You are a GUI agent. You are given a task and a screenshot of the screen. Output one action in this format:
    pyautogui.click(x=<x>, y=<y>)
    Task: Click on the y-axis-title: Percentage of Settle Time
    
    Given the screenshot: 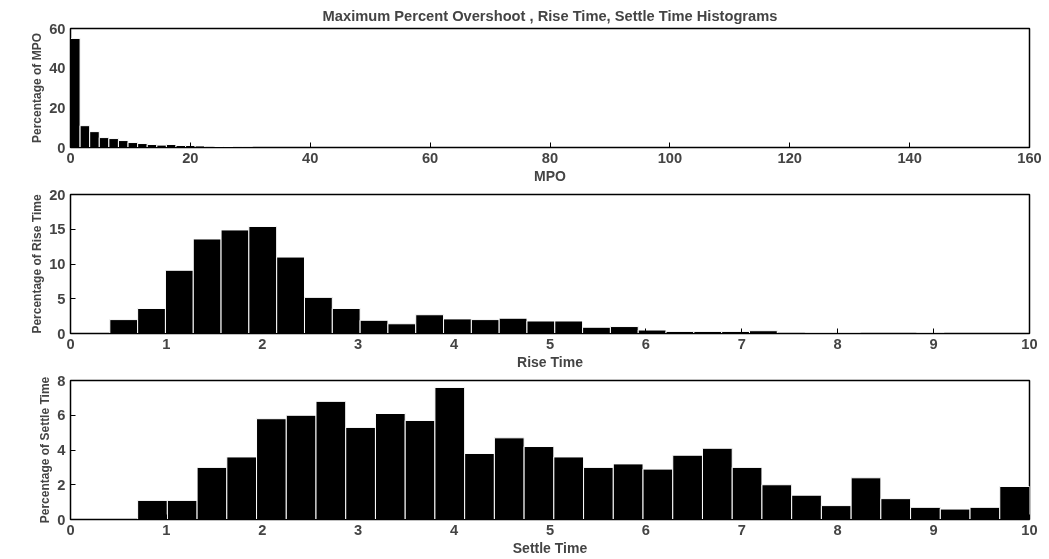 What is the action you would take?
    pyautogui.click(x=45, y=450)
    